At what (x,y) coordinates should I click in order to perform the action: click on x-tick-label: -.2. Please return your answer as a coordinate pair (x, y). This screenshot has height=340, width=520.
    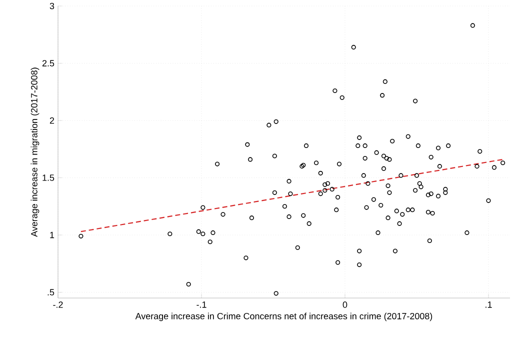
    Looking at the image, I should click on (58, 305).